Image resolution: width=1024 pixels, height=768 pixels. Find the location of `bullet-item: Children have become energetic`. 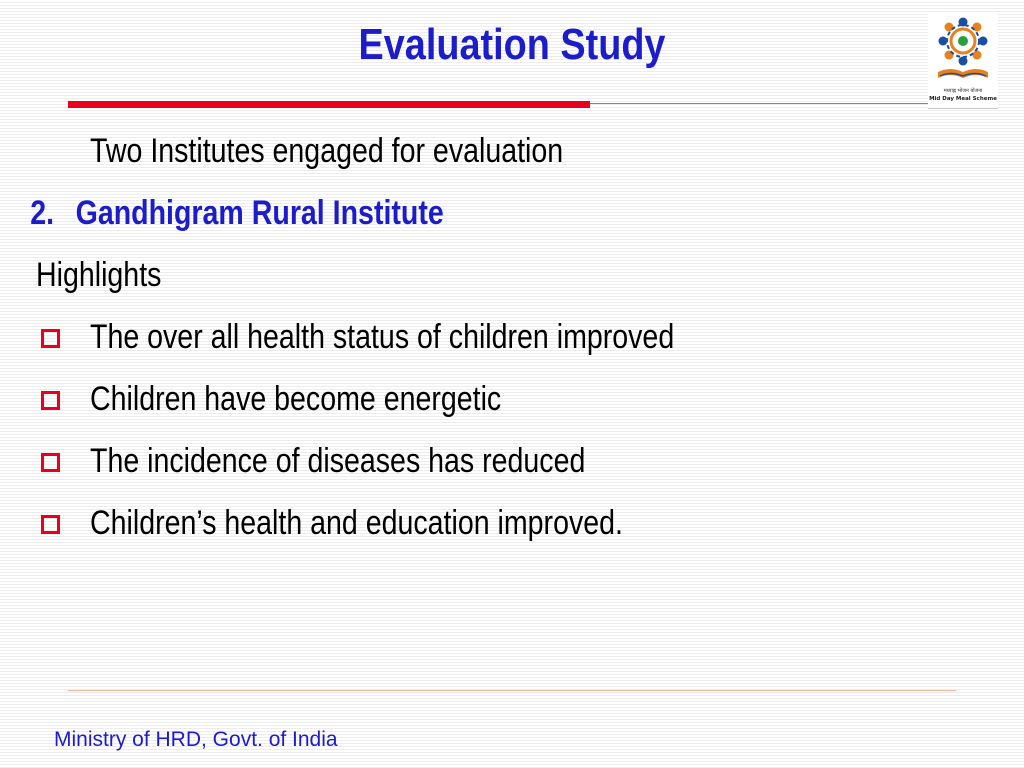

bullet-item: Children have become energetic is located at coordinates (512, 400).